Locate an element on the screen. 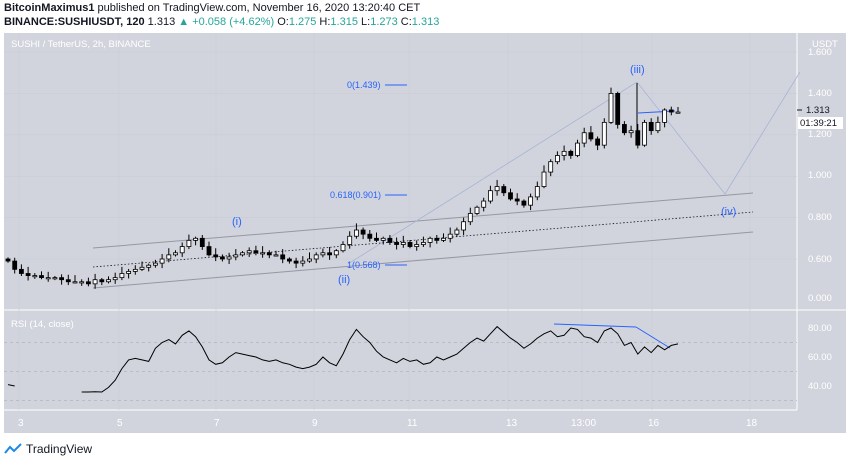 This screenshot has height=461, width=850. fib-label-0: 0(1.439) is located at coordinates (364, 85).